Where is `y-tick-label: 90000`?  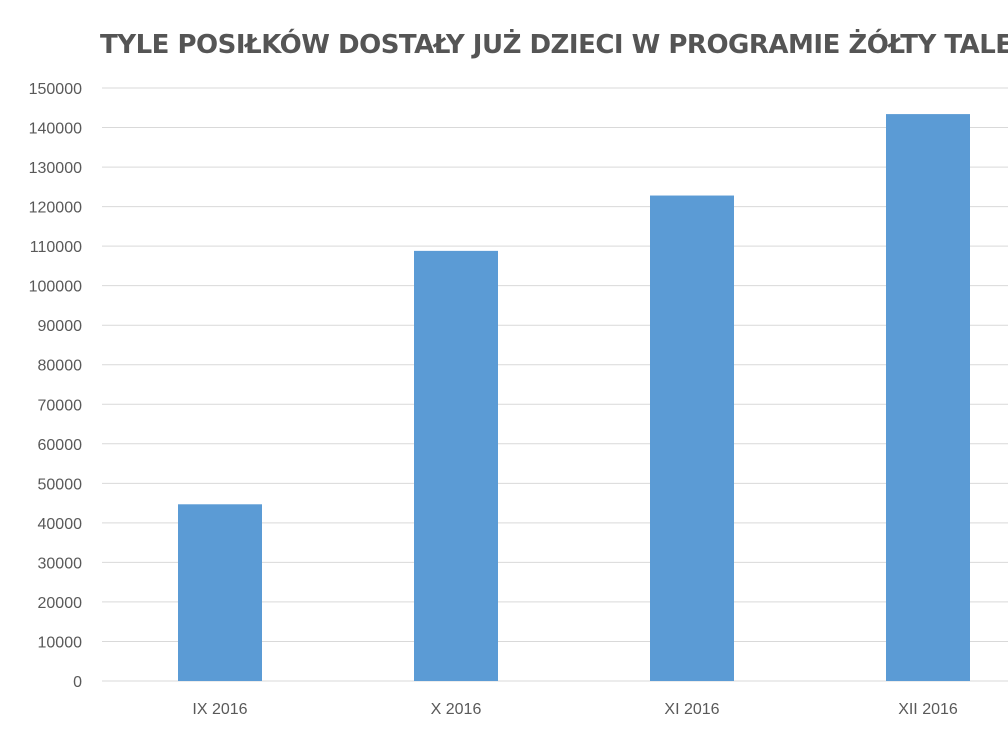 y-tick-label: 90000 is located at coordinates (60, 326).